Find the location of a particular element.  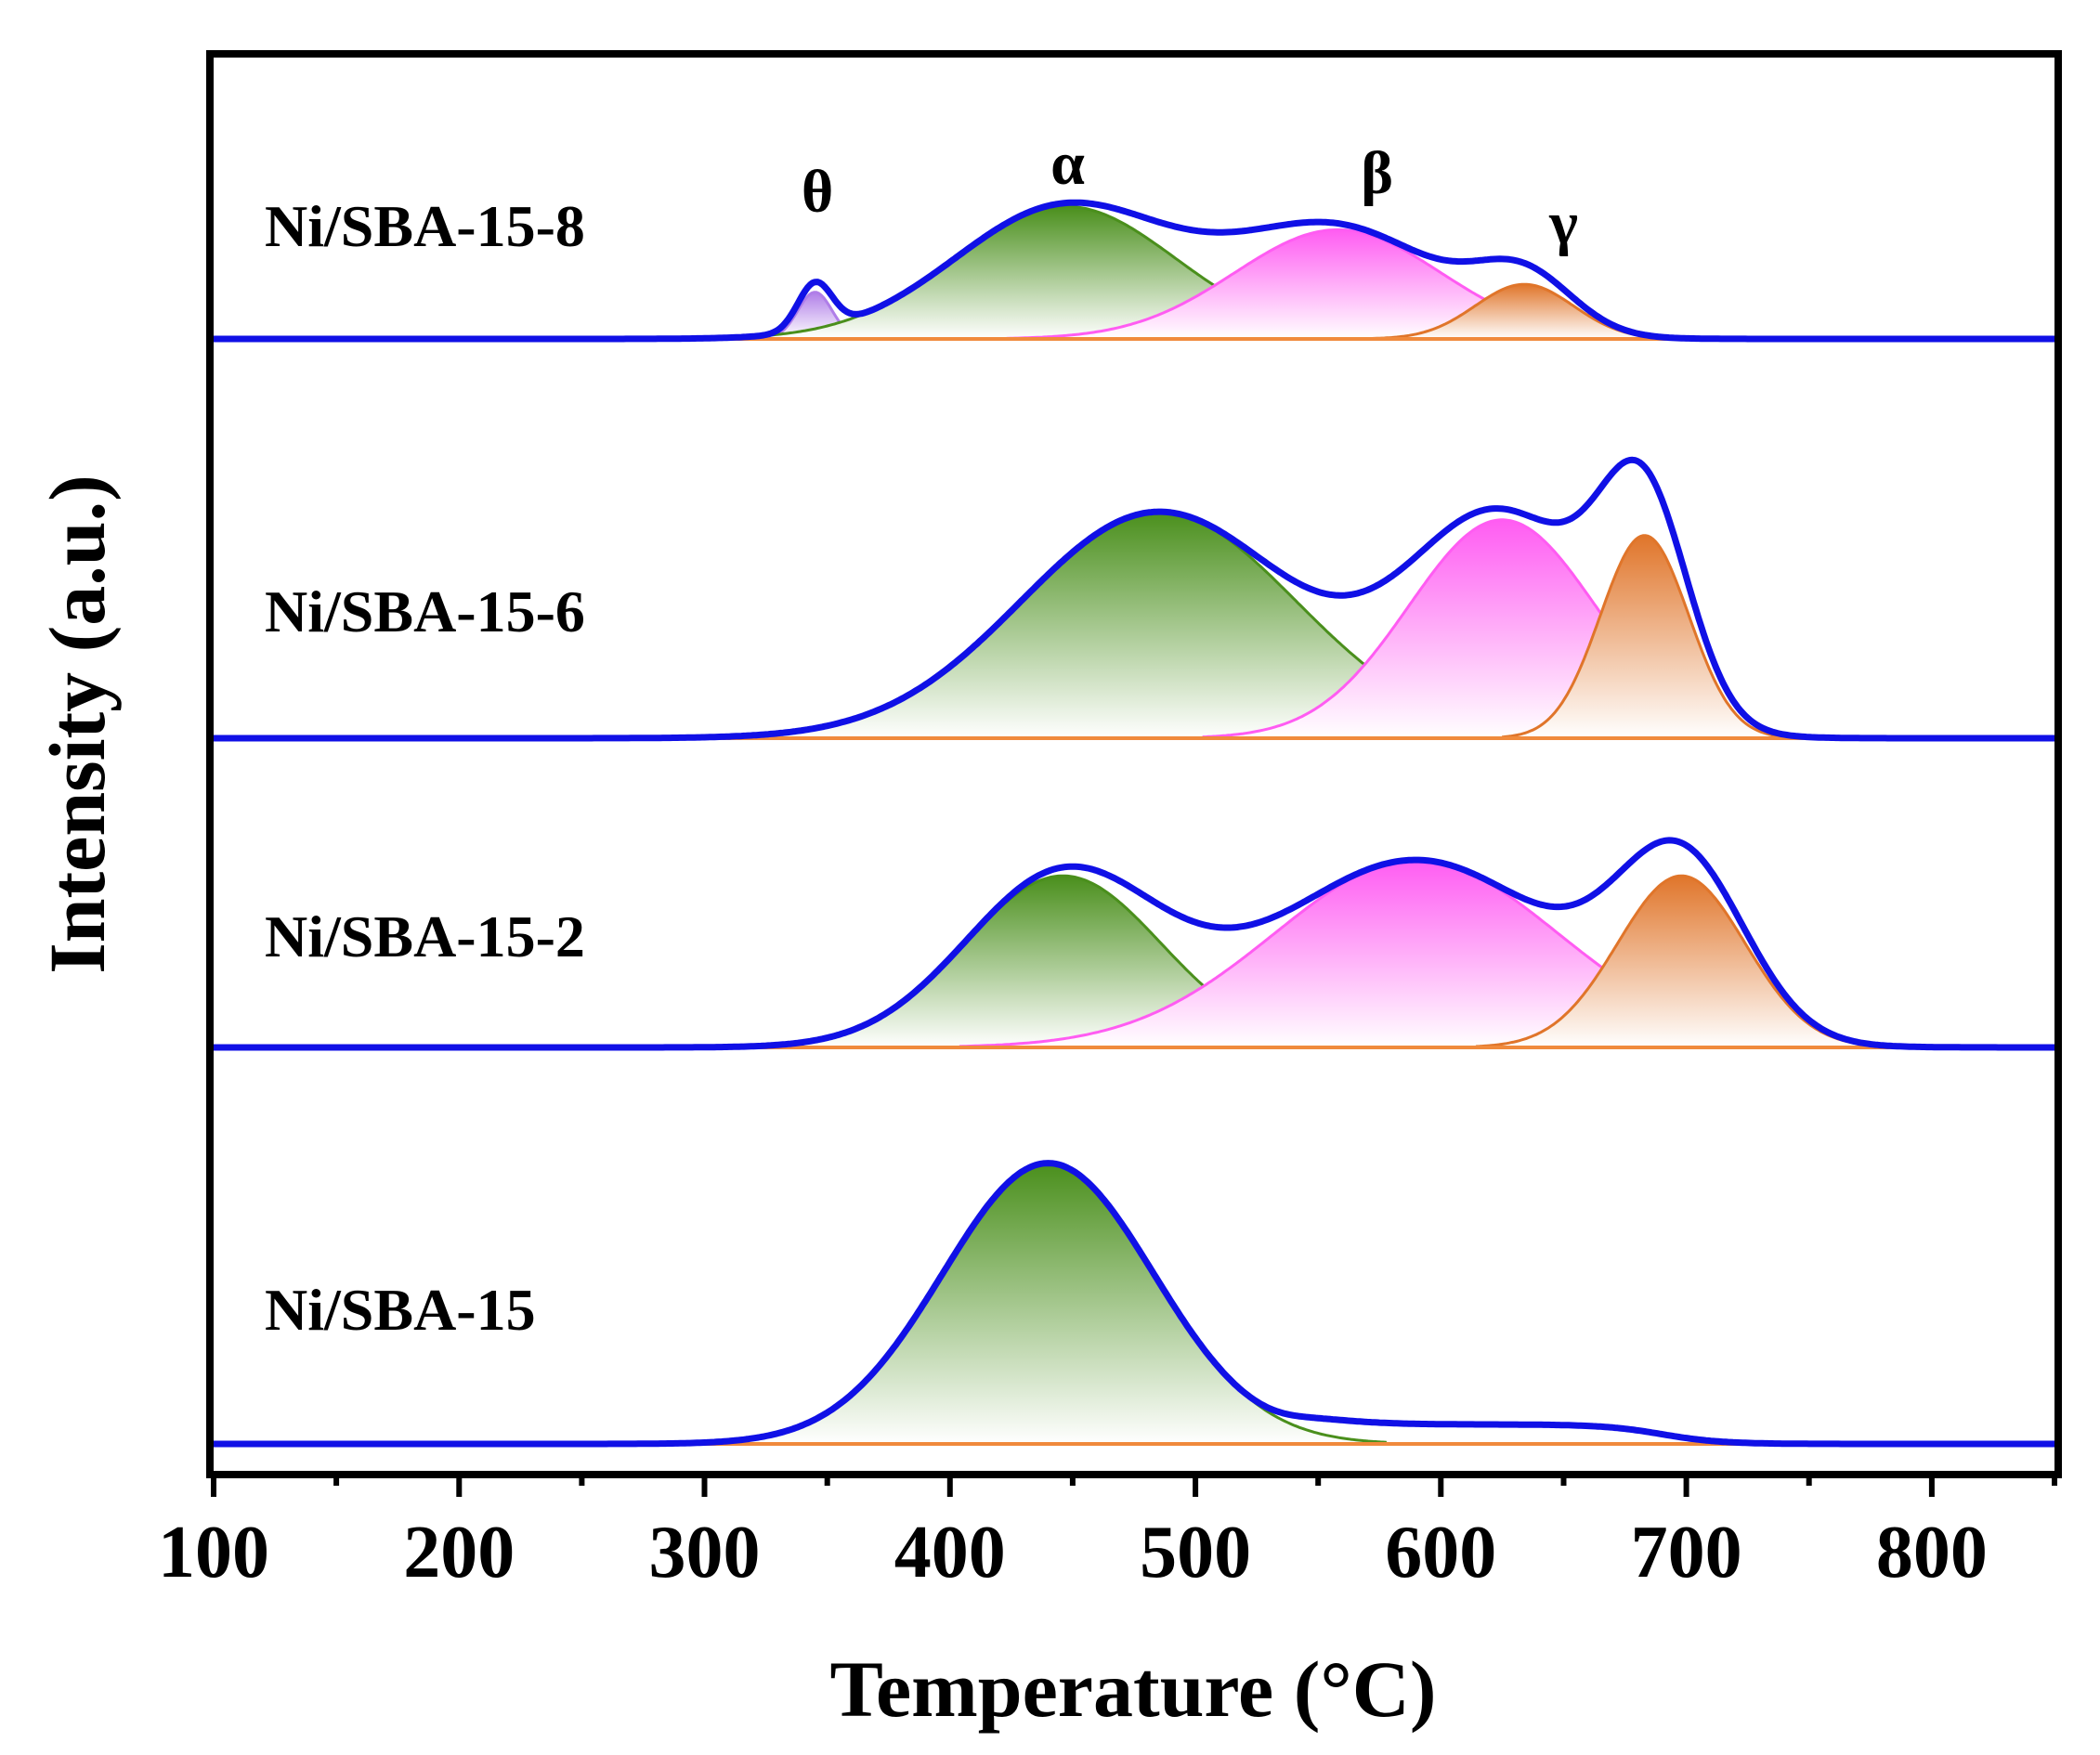

ni-sba-15-peak-alpha is located at coordinates (1049, 1304).